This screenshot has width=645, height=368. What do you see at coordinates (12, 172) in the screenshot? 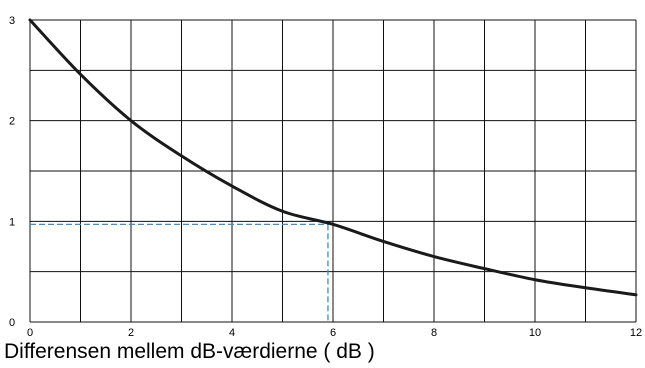
I see `y-tick-labels: 0 1 2 3` at bounding box center [12, 172].